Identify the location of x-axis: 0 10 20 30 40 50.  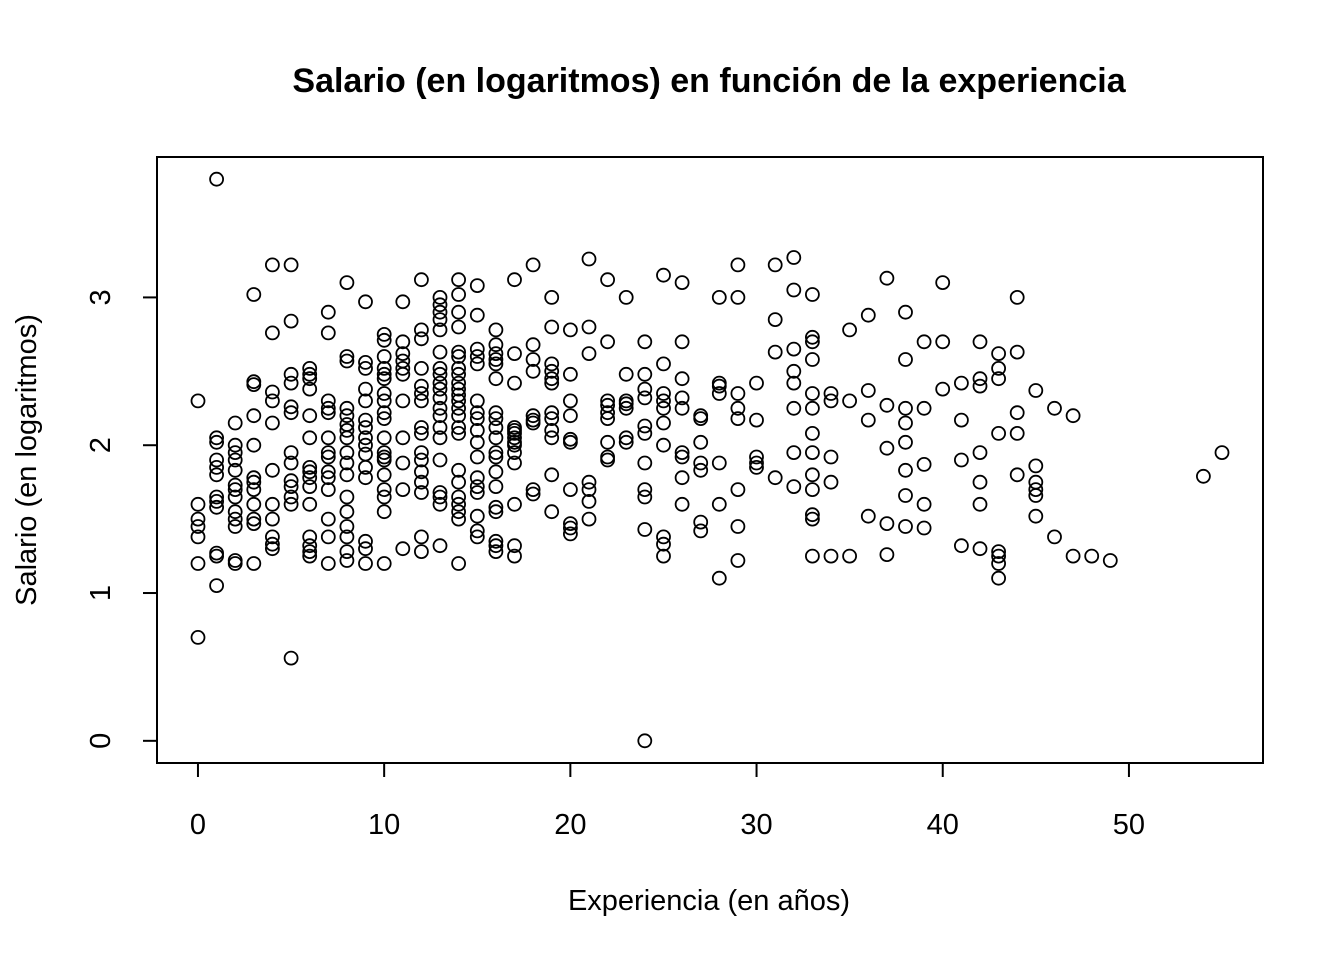
(667, 801).